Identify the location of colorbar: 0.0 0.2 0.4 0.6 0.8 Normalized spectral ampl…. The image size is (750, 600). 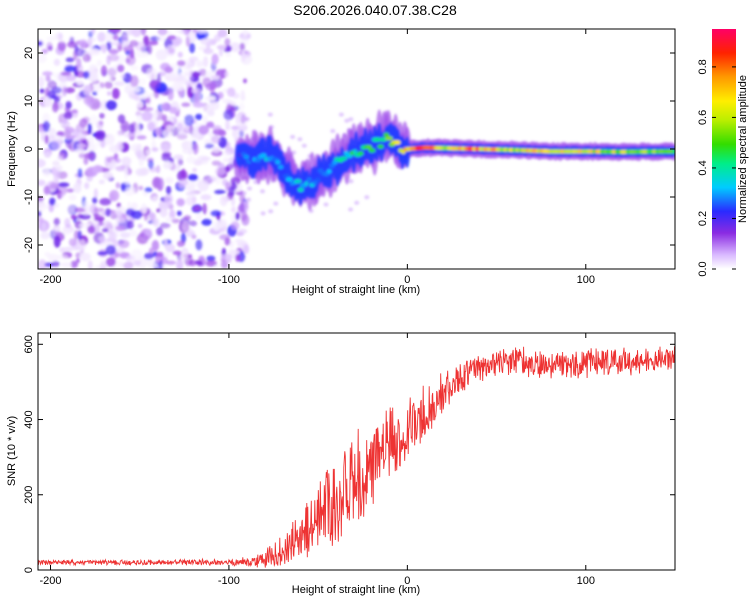
(723, 153).